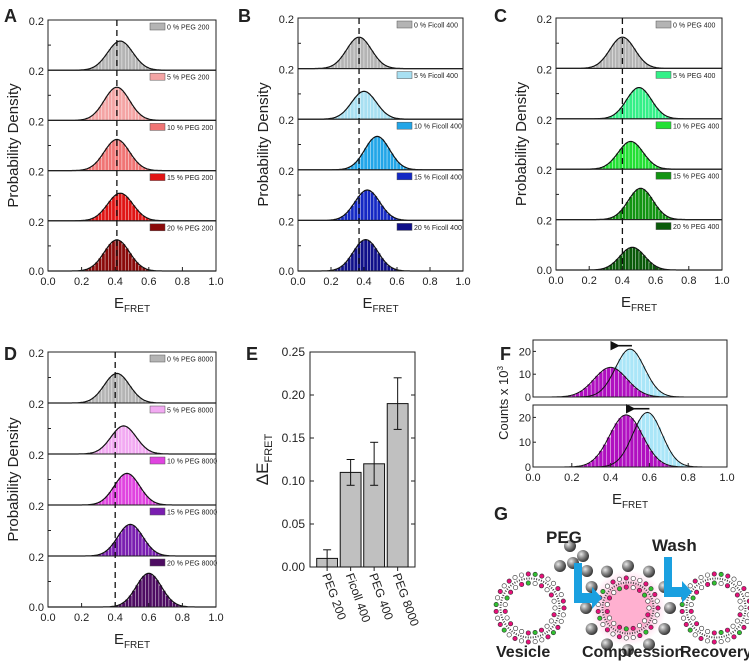 This screenshot has width=749, height=661. Describe the element at coordinates (630, 193) in the screenshot. I see `subplot: 15 % PEG 400 0.2` at that location.